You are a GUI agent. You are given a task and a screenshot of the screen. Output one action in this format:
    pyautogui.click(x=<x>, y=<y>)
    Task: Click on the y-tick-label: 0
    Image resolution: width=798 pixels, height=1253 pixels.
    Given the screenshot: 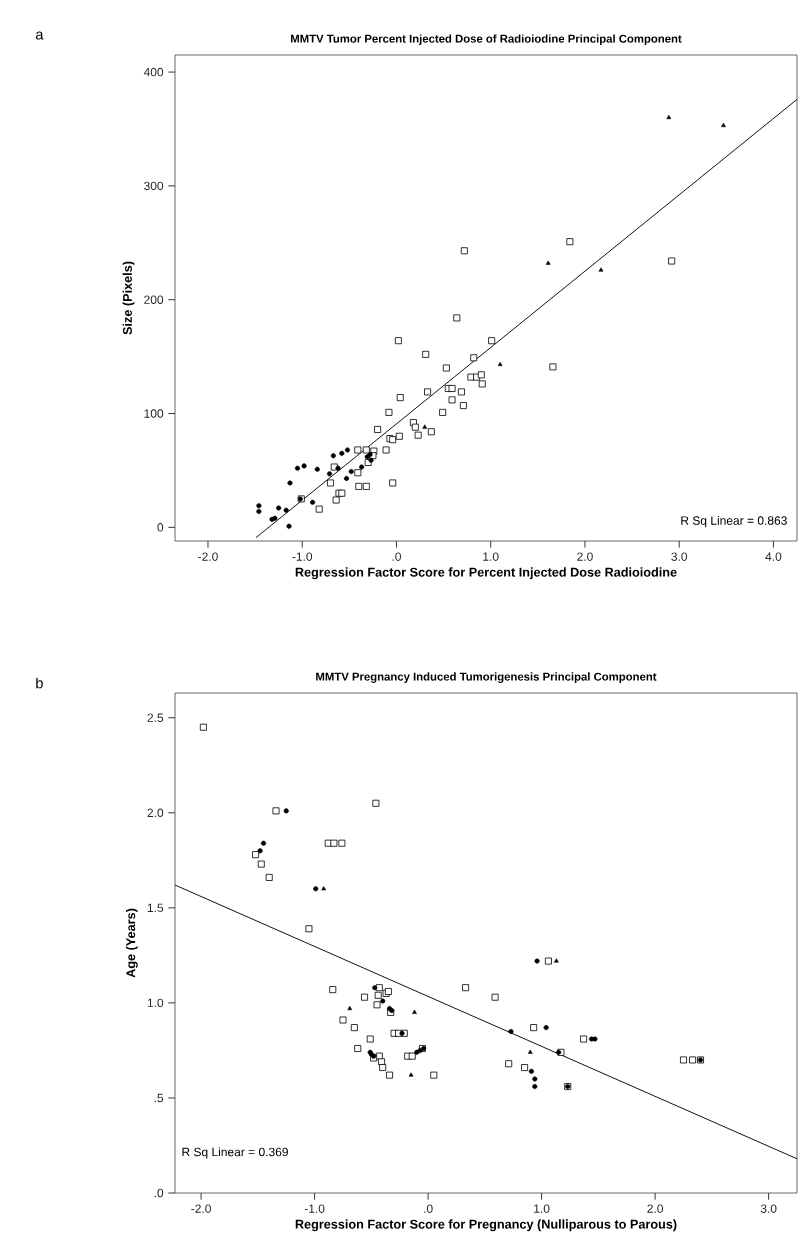 What is the action you would take?
    pyautogui.click(x=160, y=527)
    